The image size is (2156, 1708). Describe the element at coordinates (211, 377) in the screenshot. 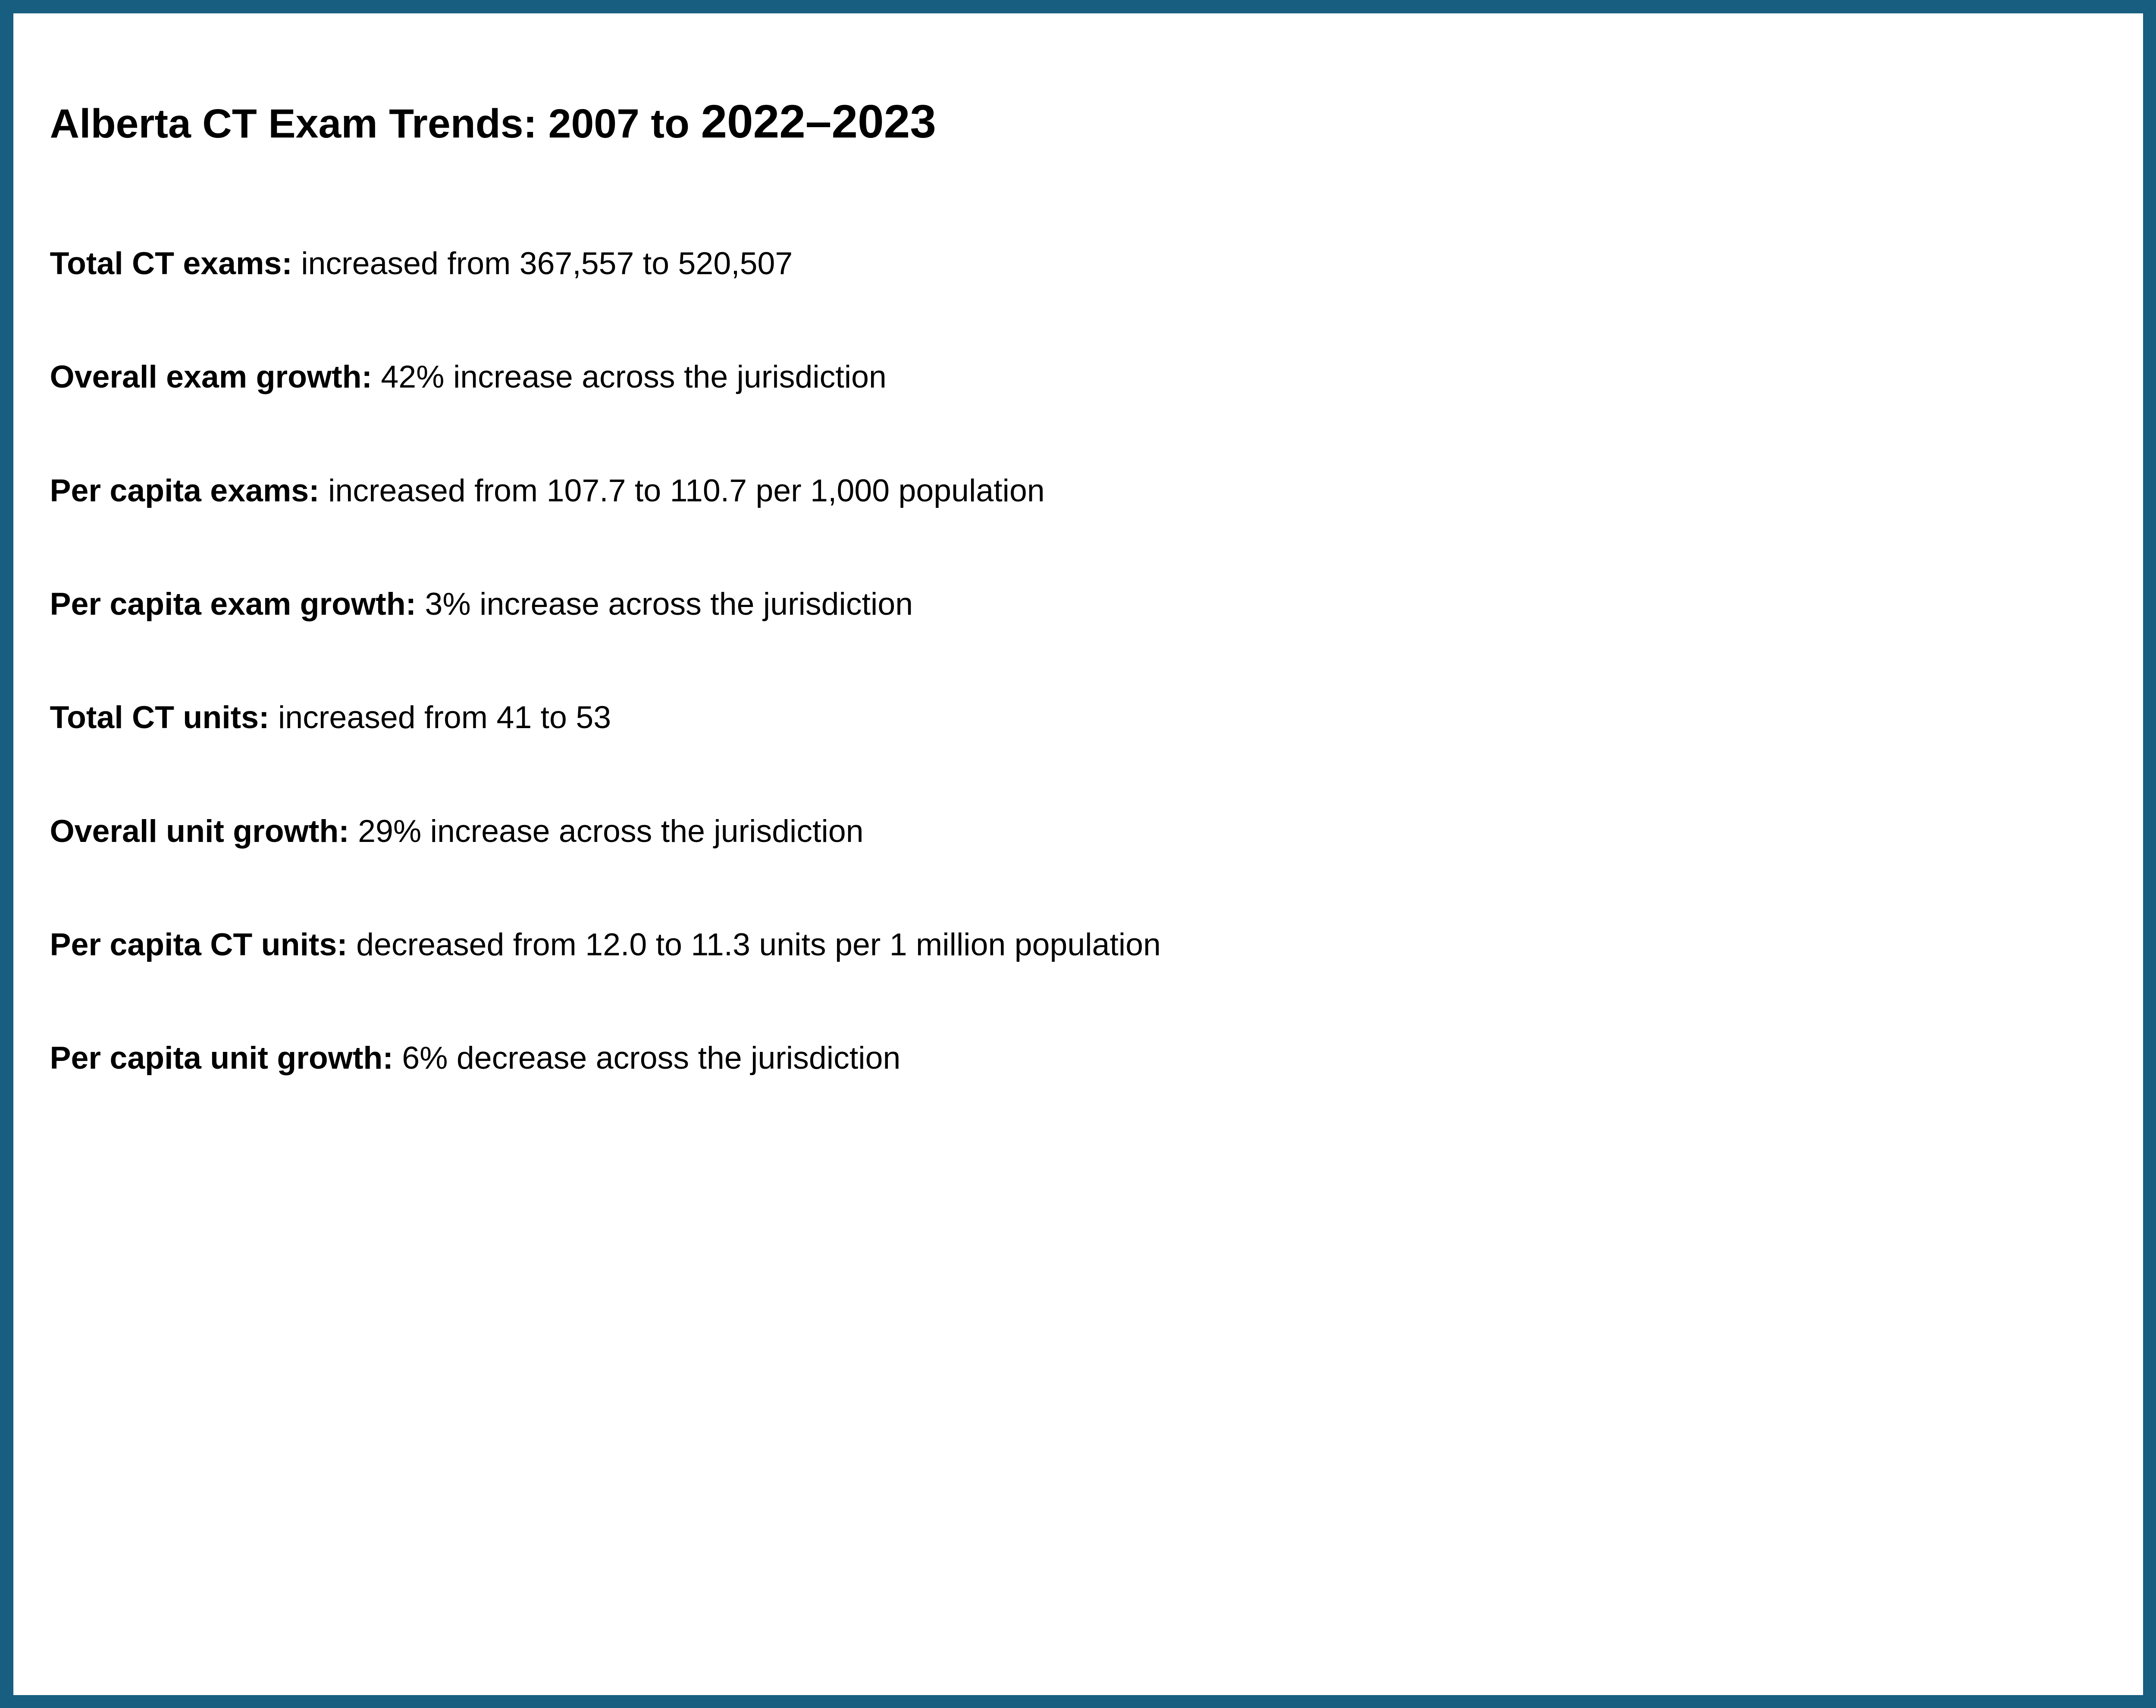

I see `stat-label: Overall exam growth:` at that location.